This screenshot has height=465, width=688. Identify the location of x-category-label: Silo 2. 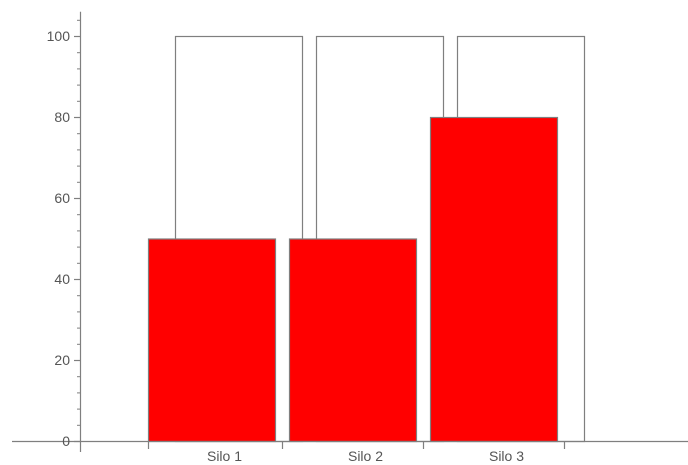
(365, 456).